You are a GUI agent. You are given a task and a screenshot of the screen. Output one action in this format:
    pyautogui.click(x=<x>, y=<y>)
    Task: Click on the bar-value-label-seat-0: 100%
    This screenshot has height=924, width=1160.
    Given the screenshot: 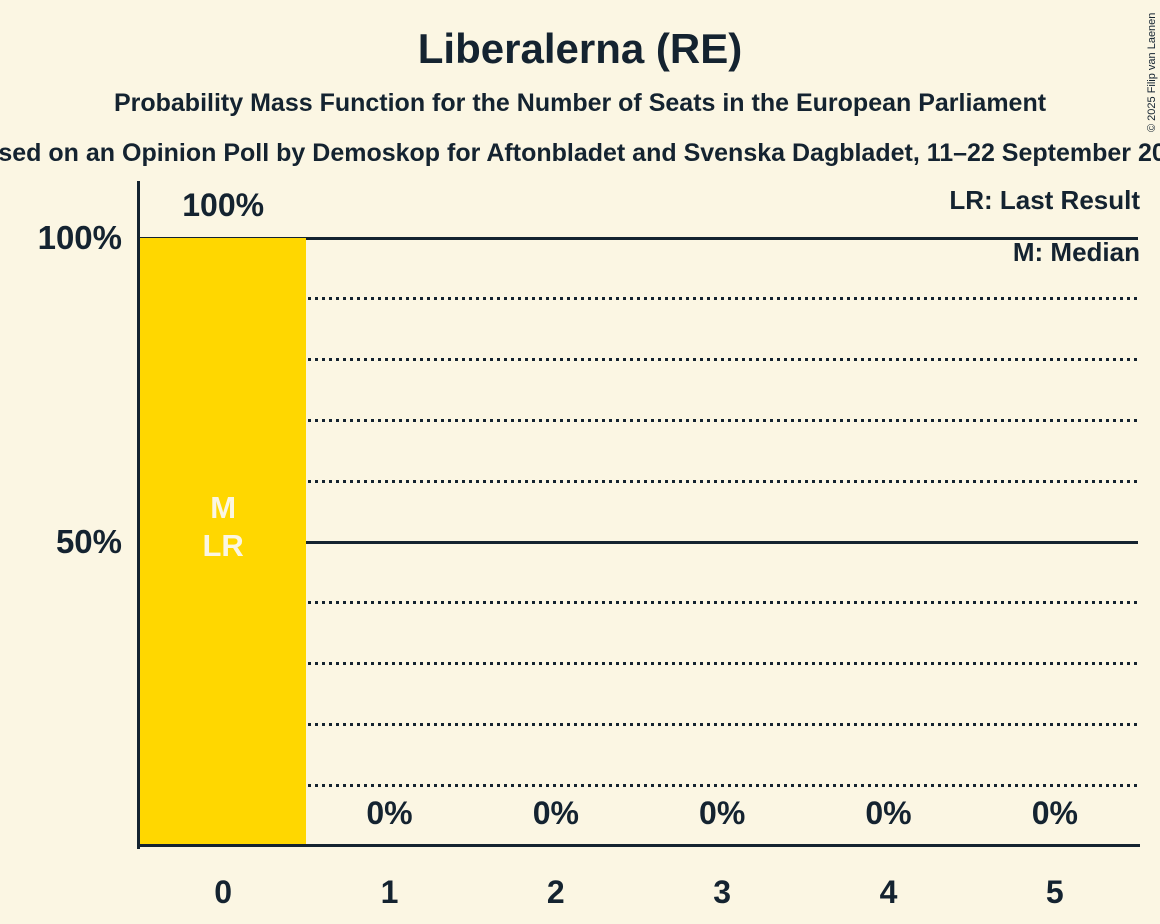 What is the action you would take?
    pyautogui.click(x=223, y=205)
    